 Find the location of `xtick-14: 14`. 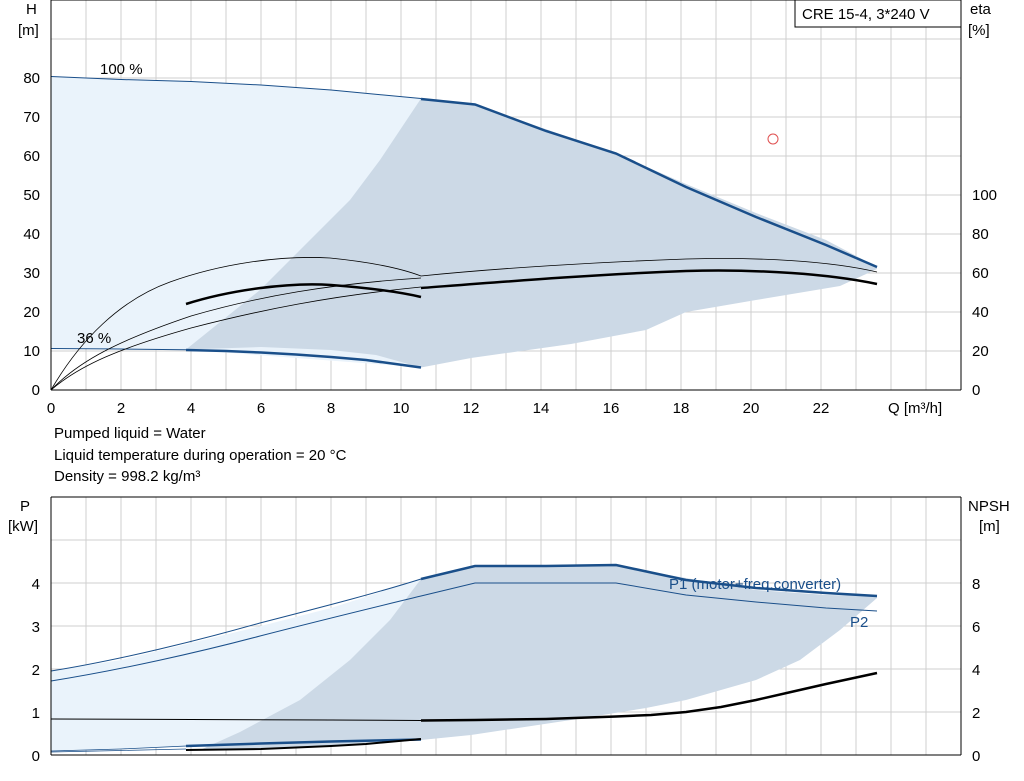

xtick-14: 14 is located at coordinates (541, 408).